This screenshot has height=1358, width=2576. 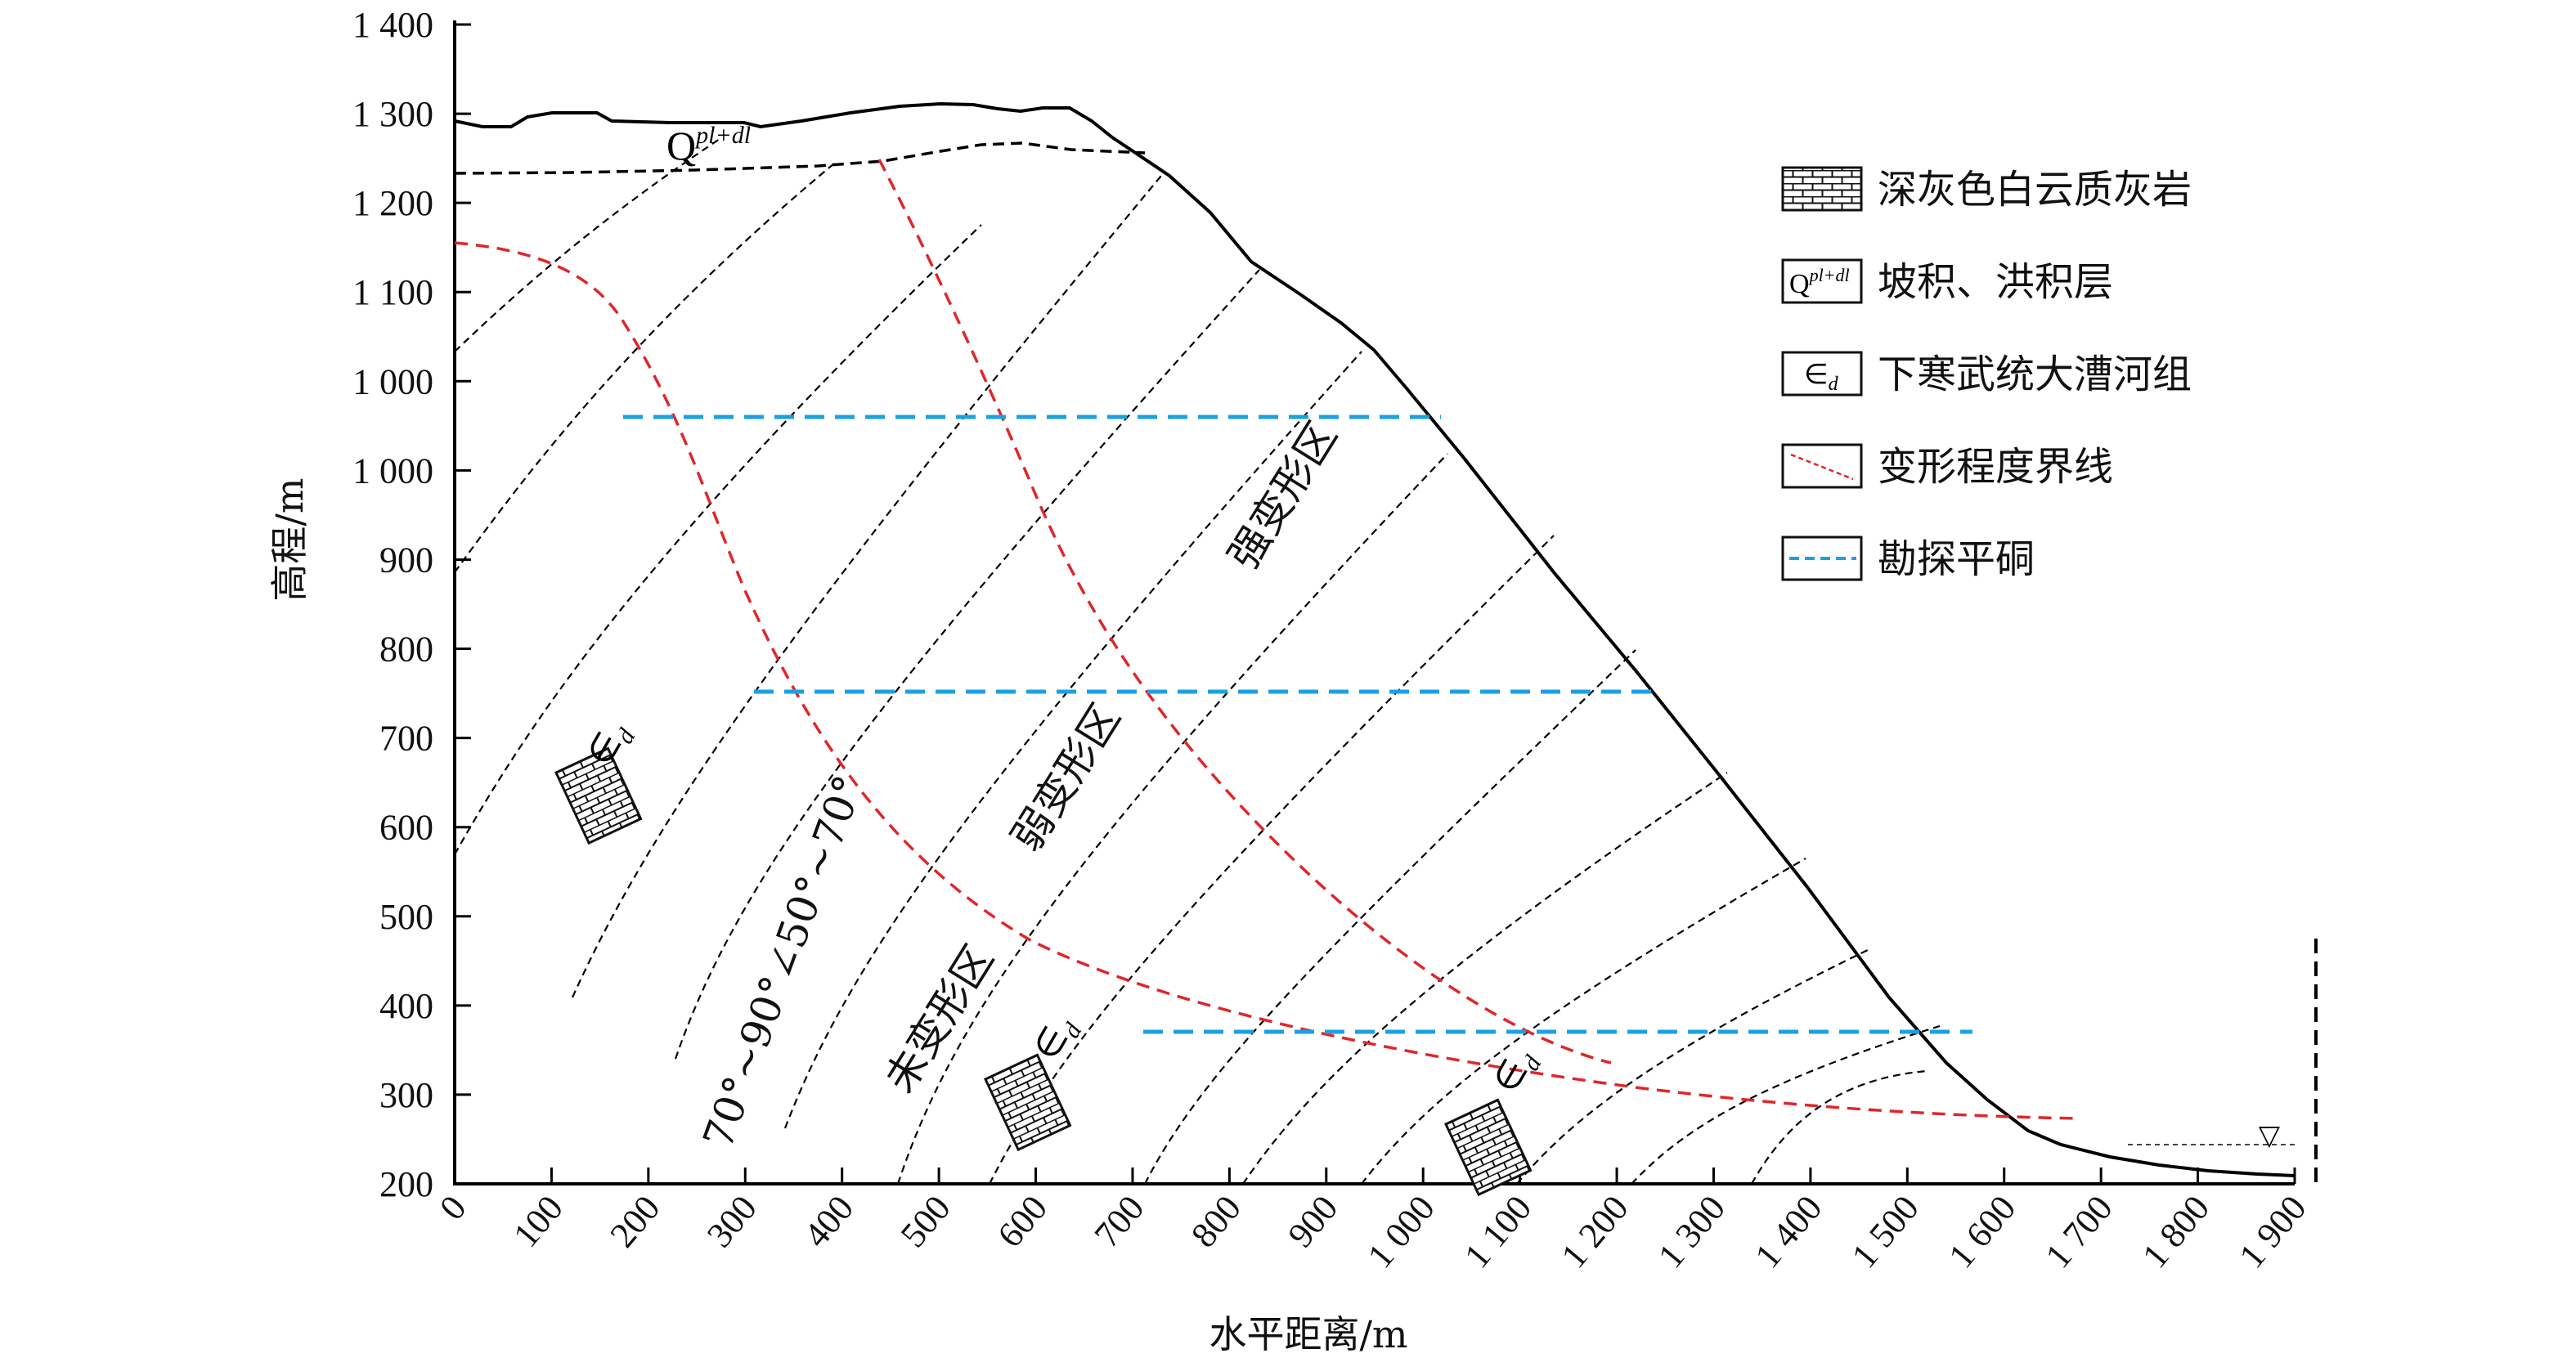 What do you see at coordinates (2079, 1231) in the screenshot?
I see `x-tick-label: 1 700` at bounding box center [2079, 1231].